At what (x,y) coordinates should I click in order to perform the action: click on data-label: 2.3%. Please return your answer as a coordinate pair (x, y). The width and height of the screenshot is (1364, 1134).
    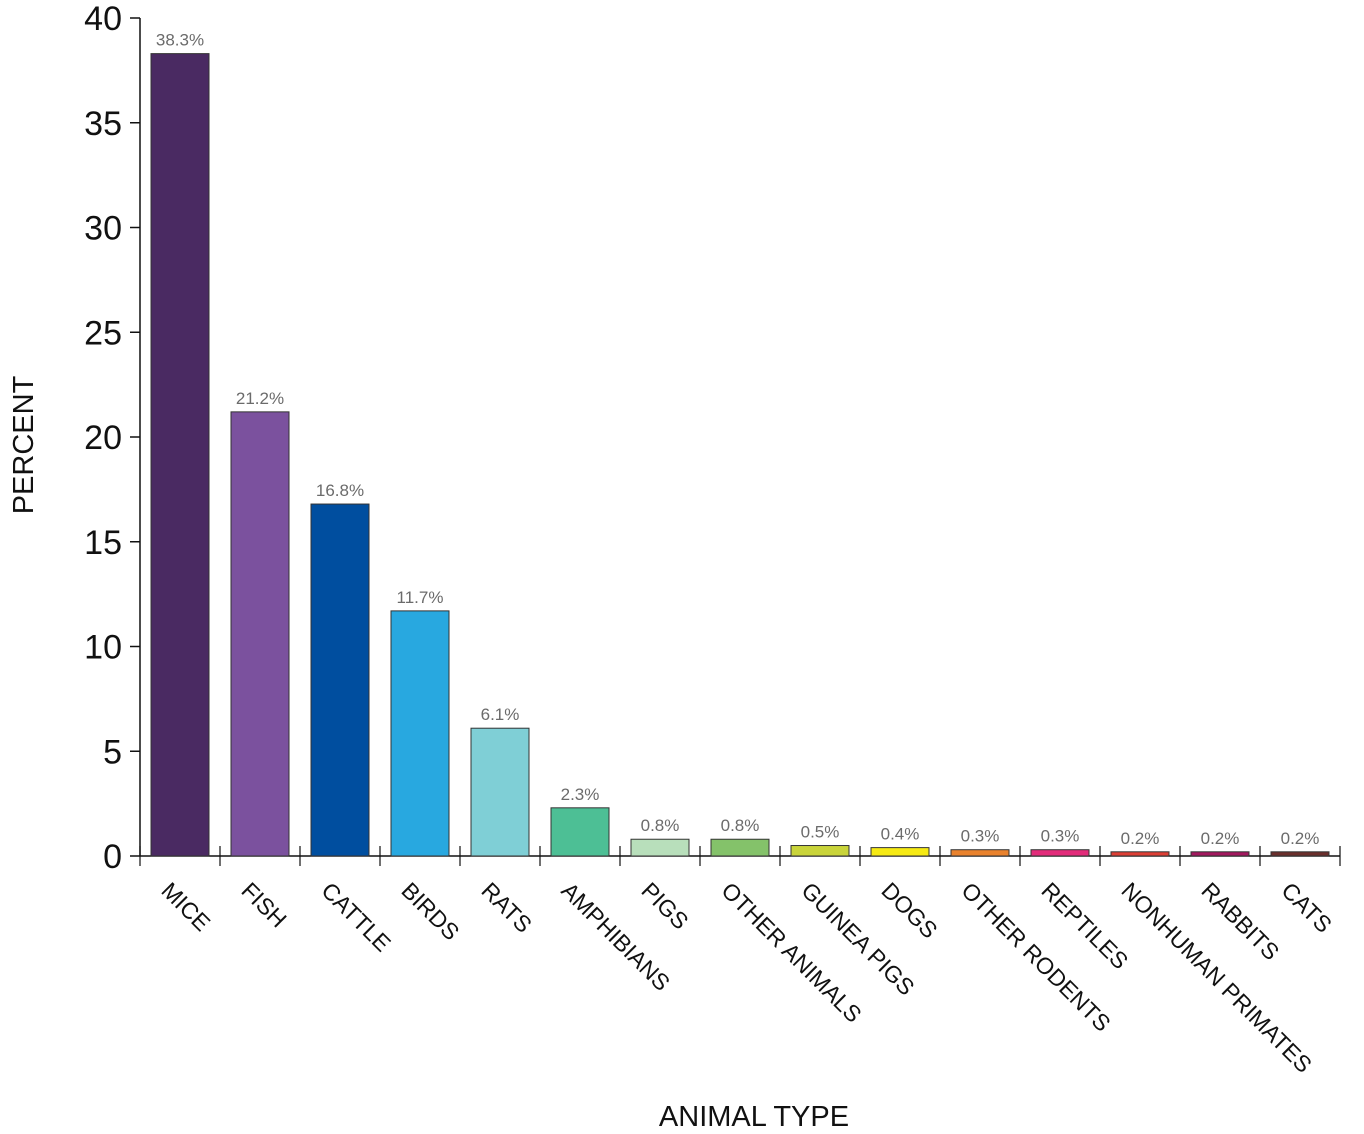
    Looking at the image, I should click on (580, 794).